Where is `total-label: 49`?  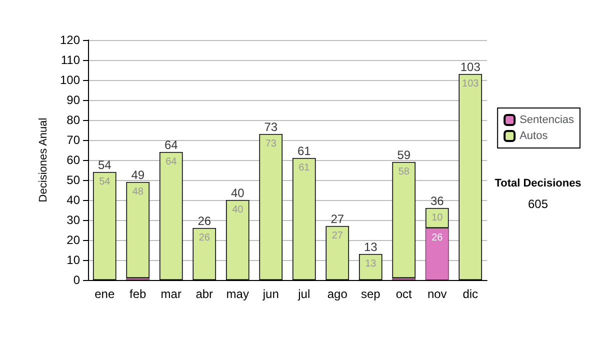
total-label: 49 is located at coordinates (138, 175).